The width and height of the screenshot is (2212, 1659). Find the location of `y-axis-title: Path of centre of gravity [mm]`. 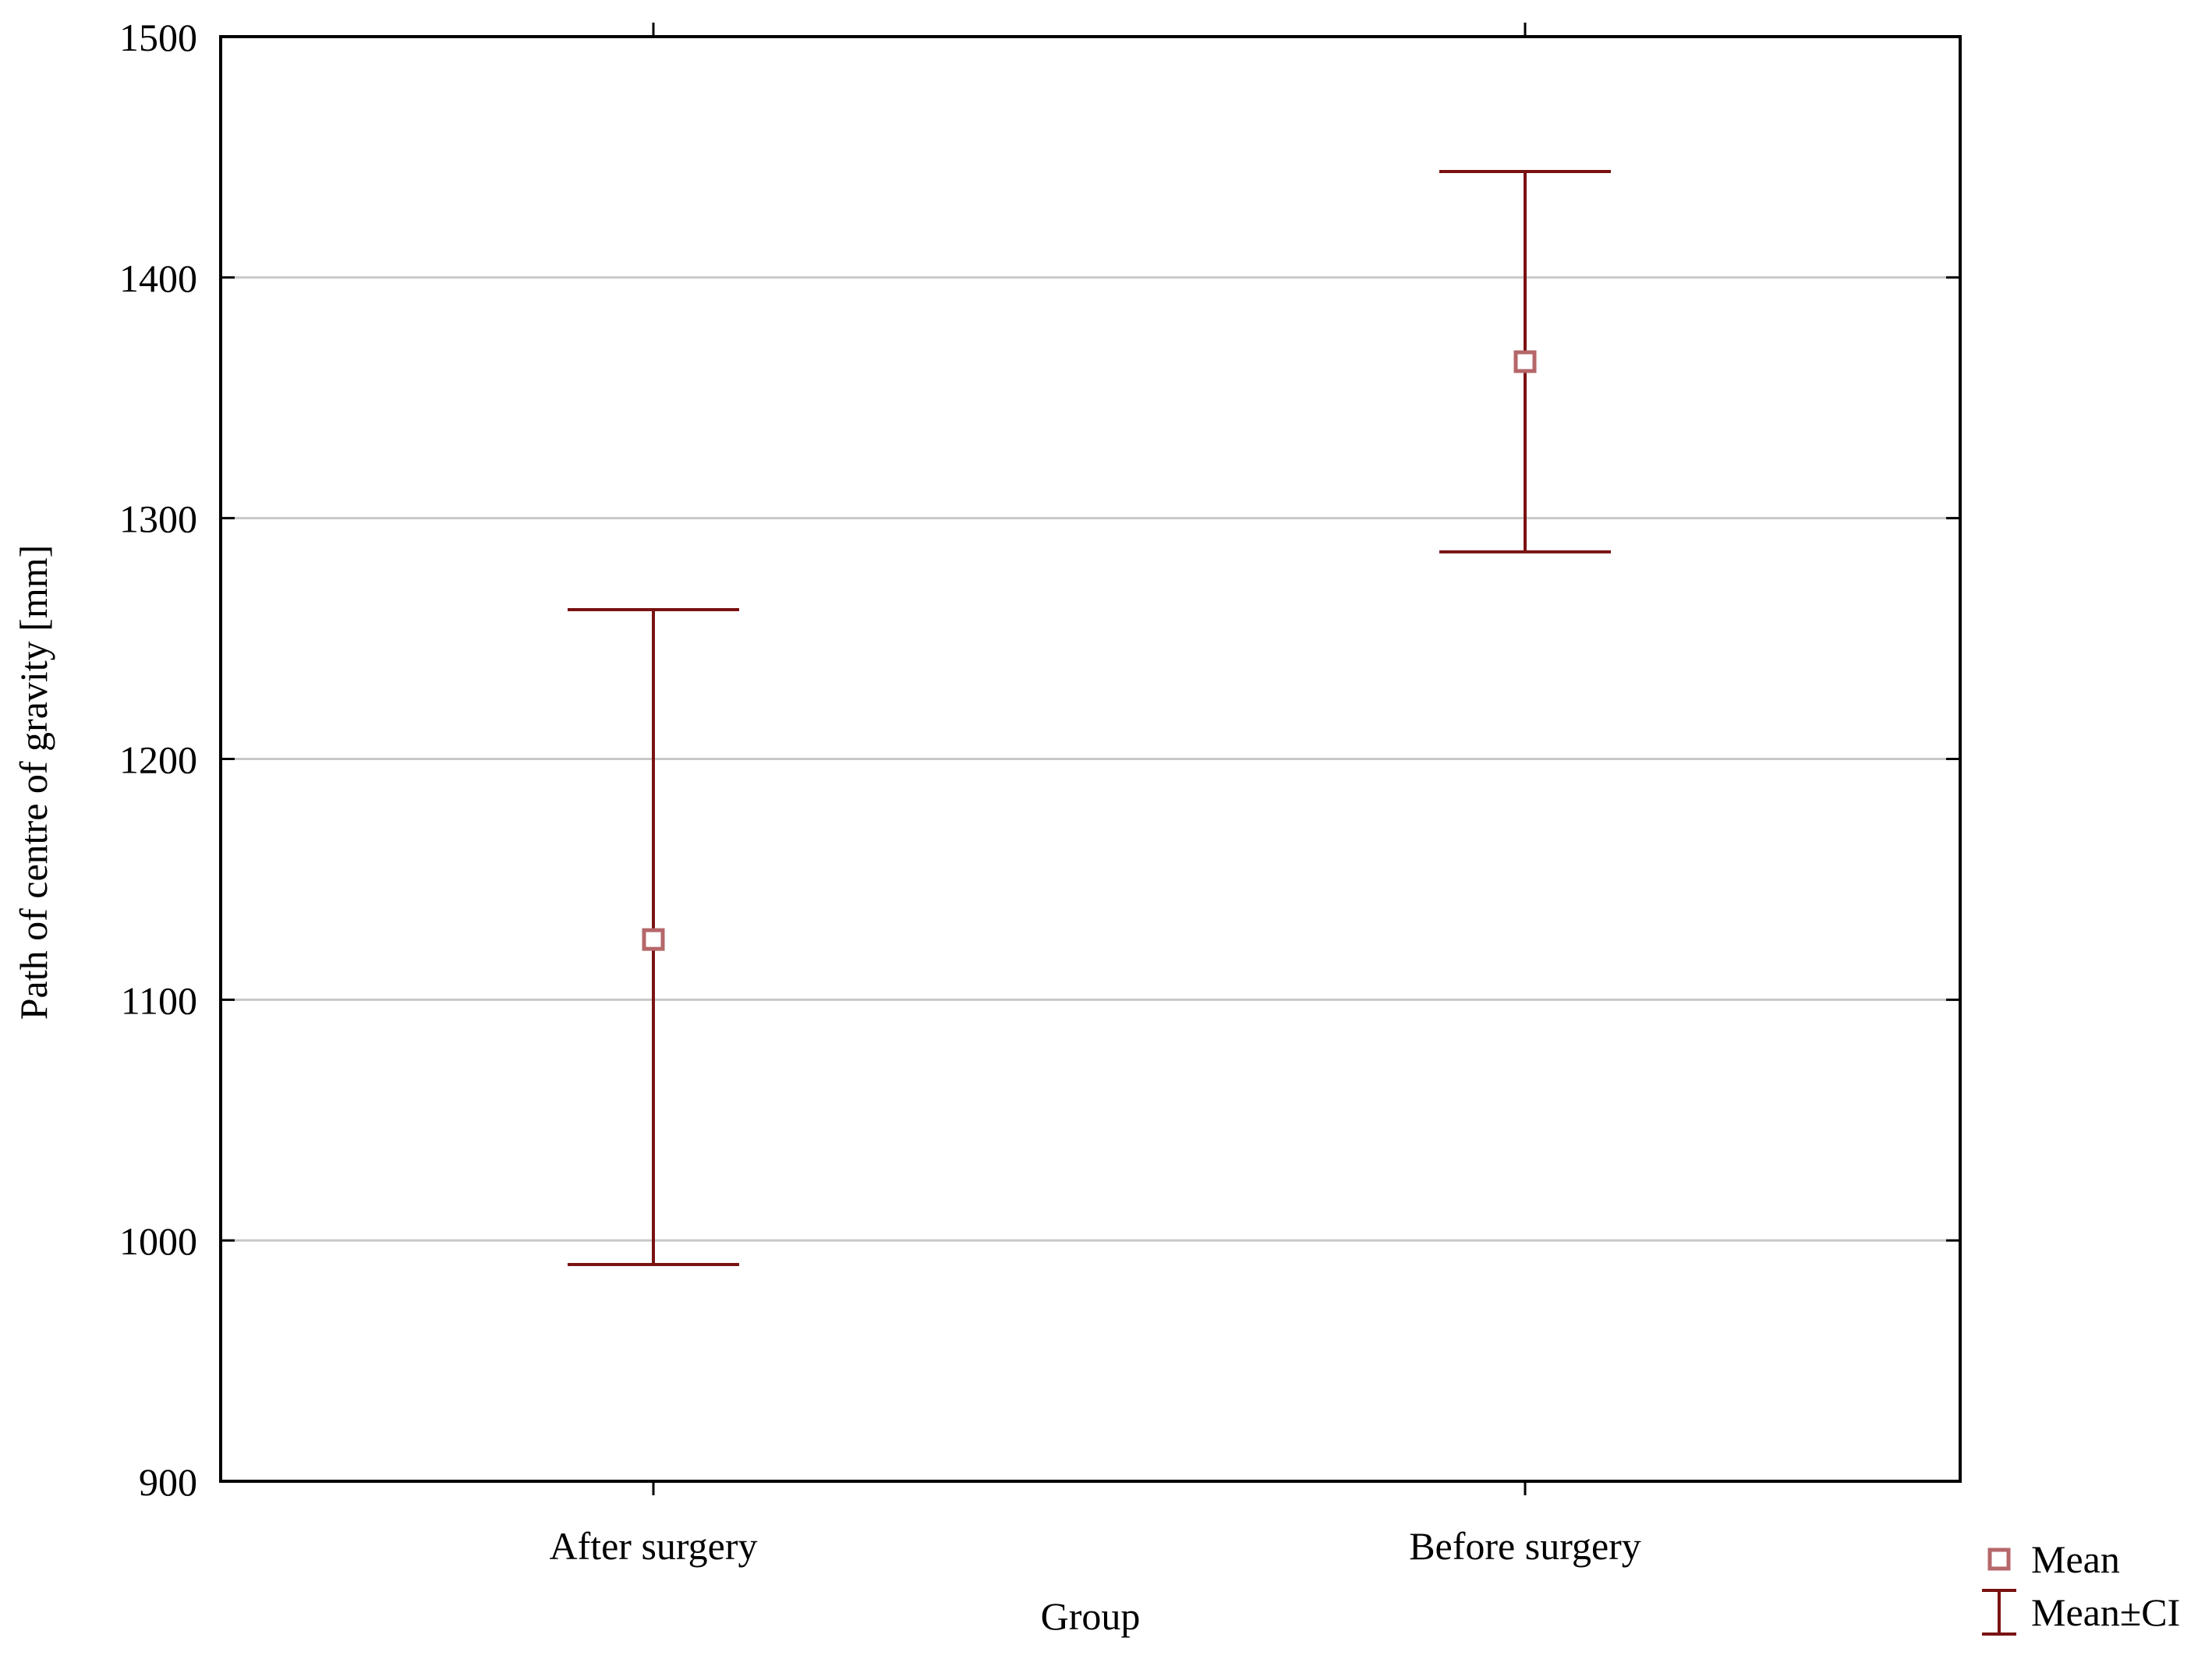

y-axis-title: Path of centre of gravity [mm] is located at coordinates (34, 783).